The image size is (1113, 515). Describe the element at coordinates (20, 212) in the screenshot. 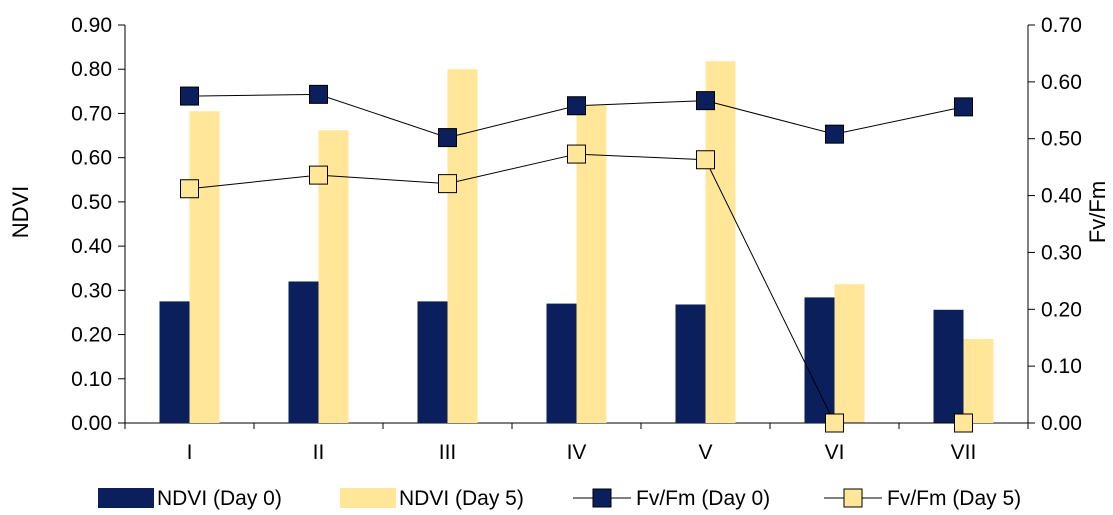

I see `y-axis-title-left: NDVI` at that location.